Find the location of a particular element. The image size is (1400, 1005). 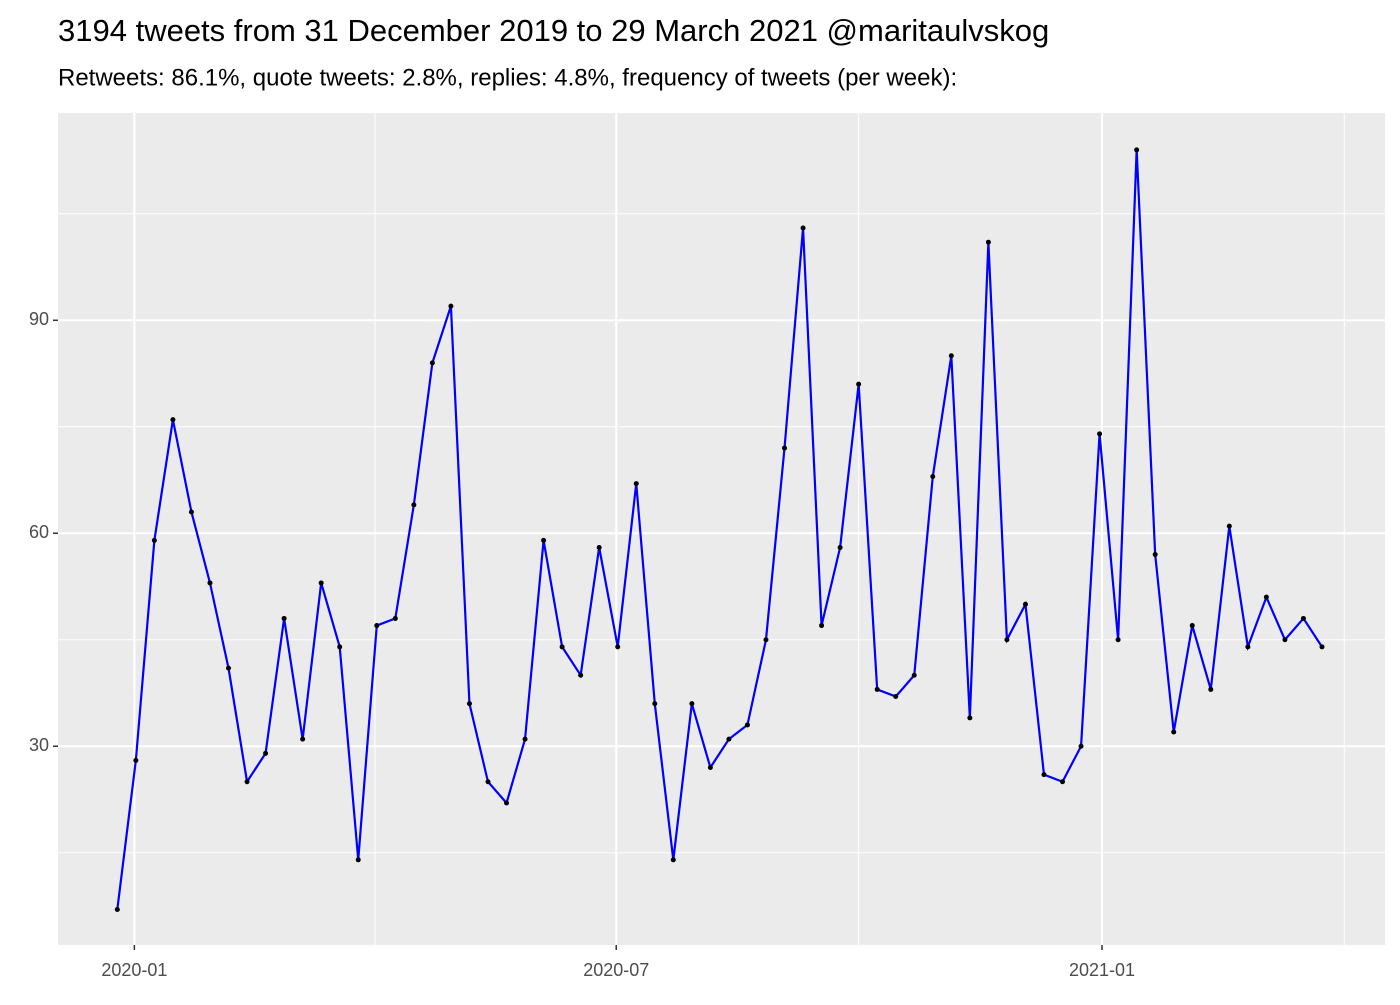

x-tick-label: 2021-01 is located at coordinates (1102, 970).